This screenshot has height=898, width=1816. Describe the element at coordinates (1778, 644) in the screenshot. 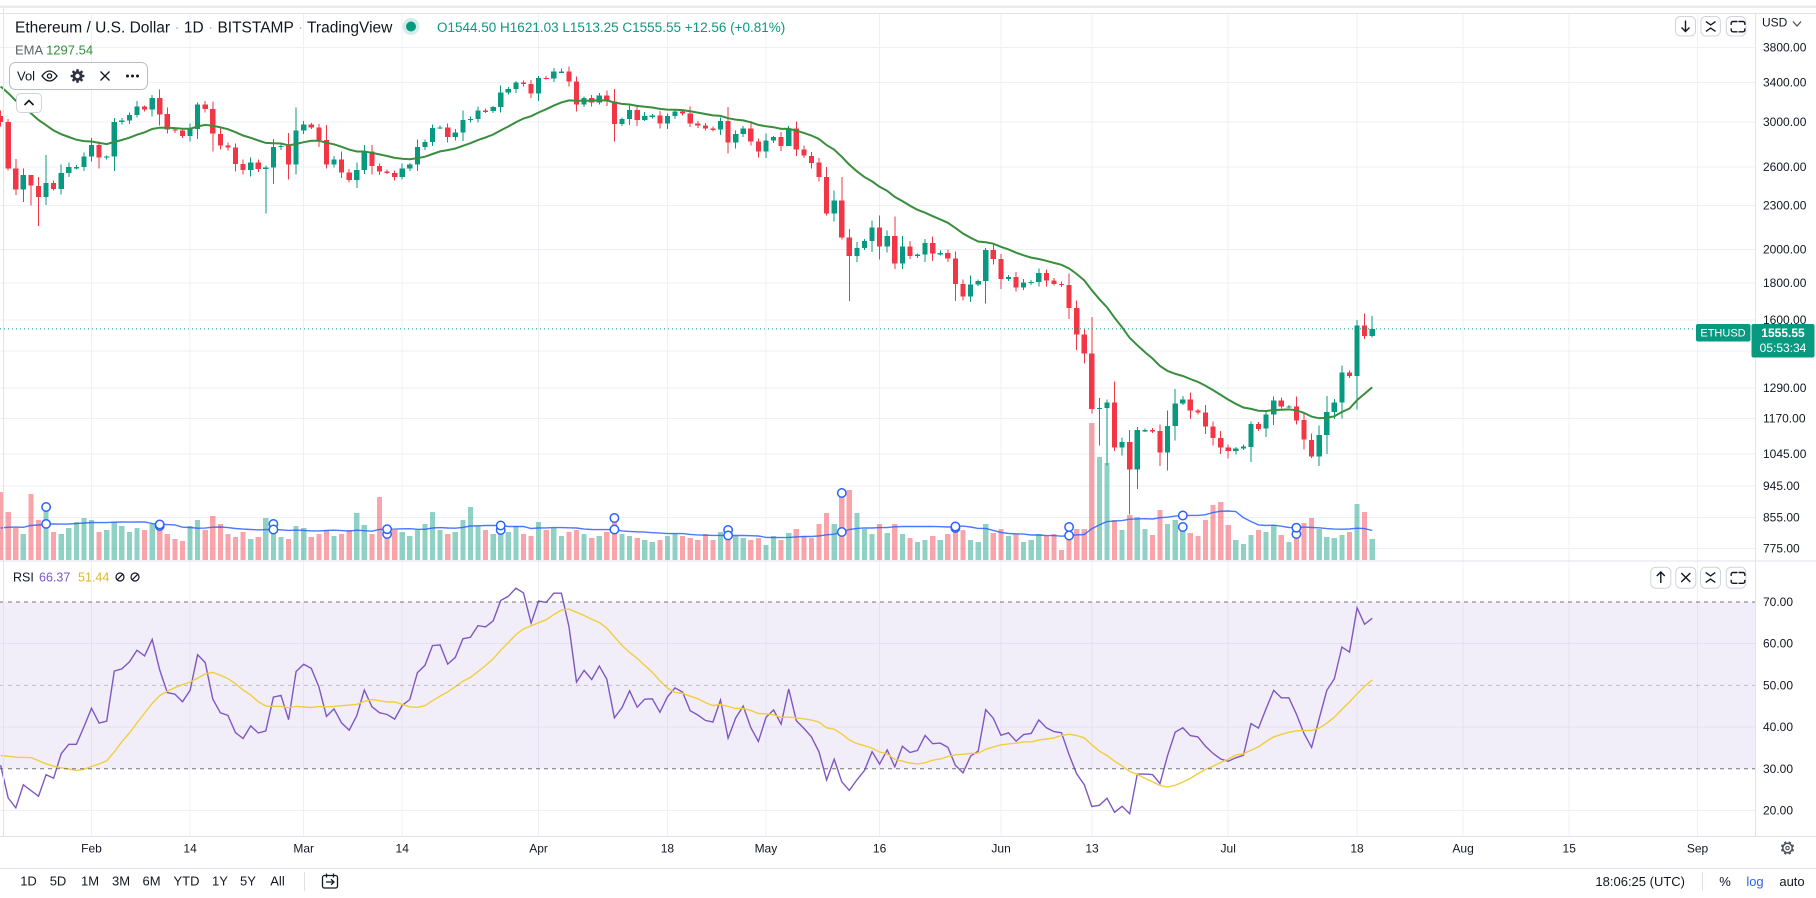

I see `svg-text: 60.00` at that location.